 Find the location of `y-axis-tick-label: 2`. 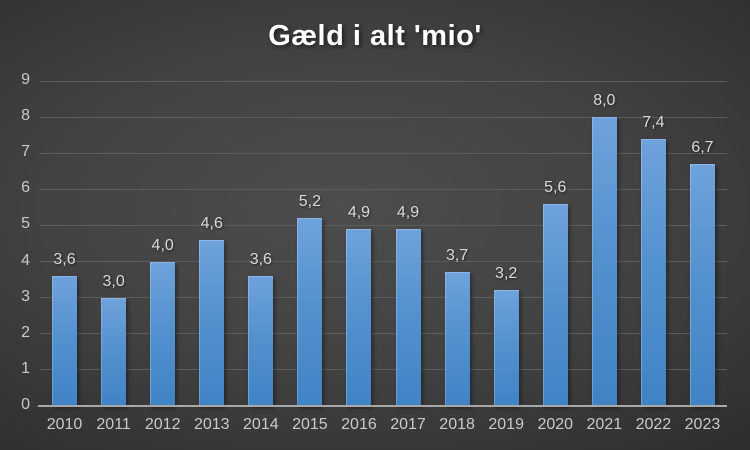

y-axis-tick-label: 2 is located at coordinates (25, 332).